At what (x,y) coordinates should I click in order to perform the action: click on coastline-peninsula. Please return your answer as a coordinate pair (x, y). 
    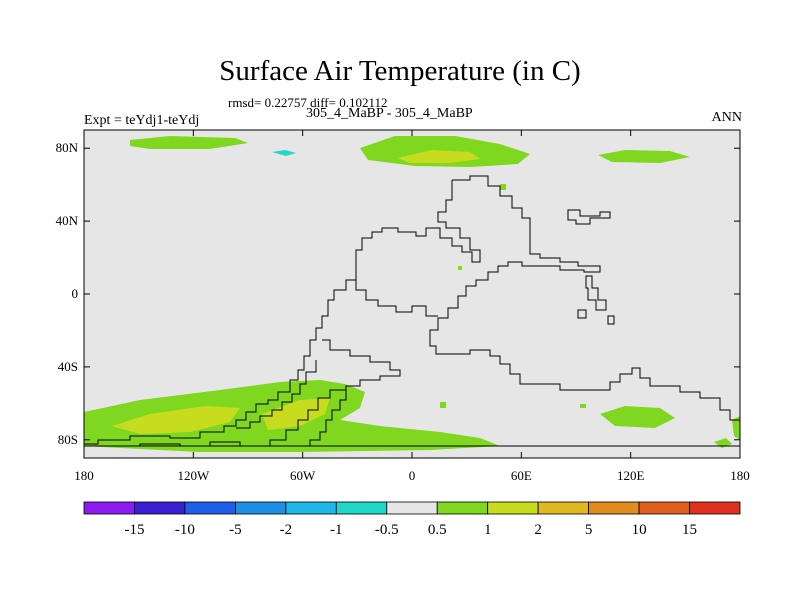
    Looking at the image, I should click on (392, 298).